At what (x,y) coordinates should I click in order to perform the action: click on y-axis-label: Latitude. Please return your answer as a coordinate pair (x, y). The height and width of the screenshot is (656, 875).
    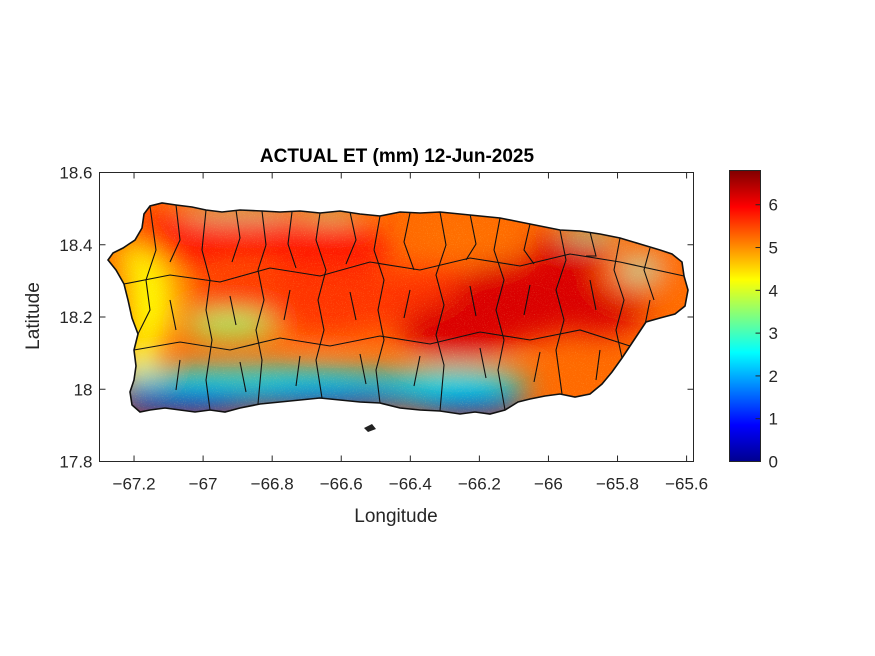
    Looking at the image, I should click on (33, 316).